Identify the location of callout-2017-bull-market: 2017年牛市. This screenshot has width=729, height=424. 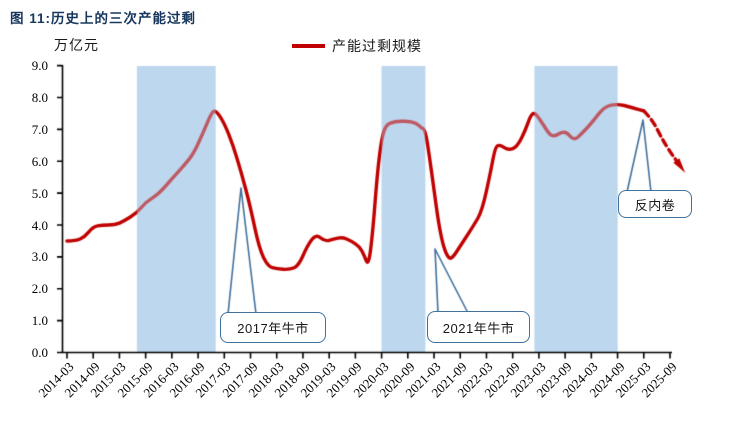
(273, 327).